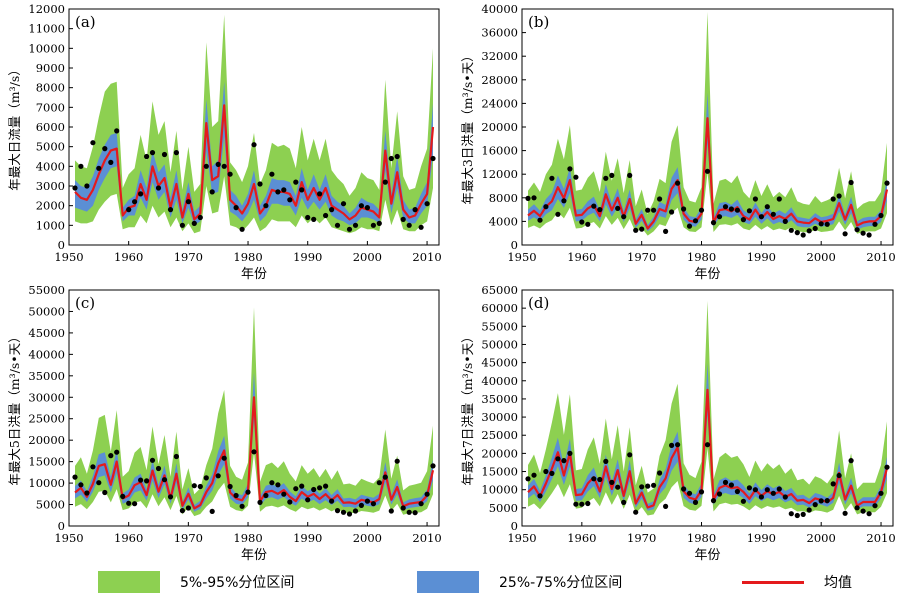 The image size is (903, 598). What do you see at coordinates (499, 33) in the screenshot?
I see `y-tick-label: 36000` at bounding box center [499, 33].